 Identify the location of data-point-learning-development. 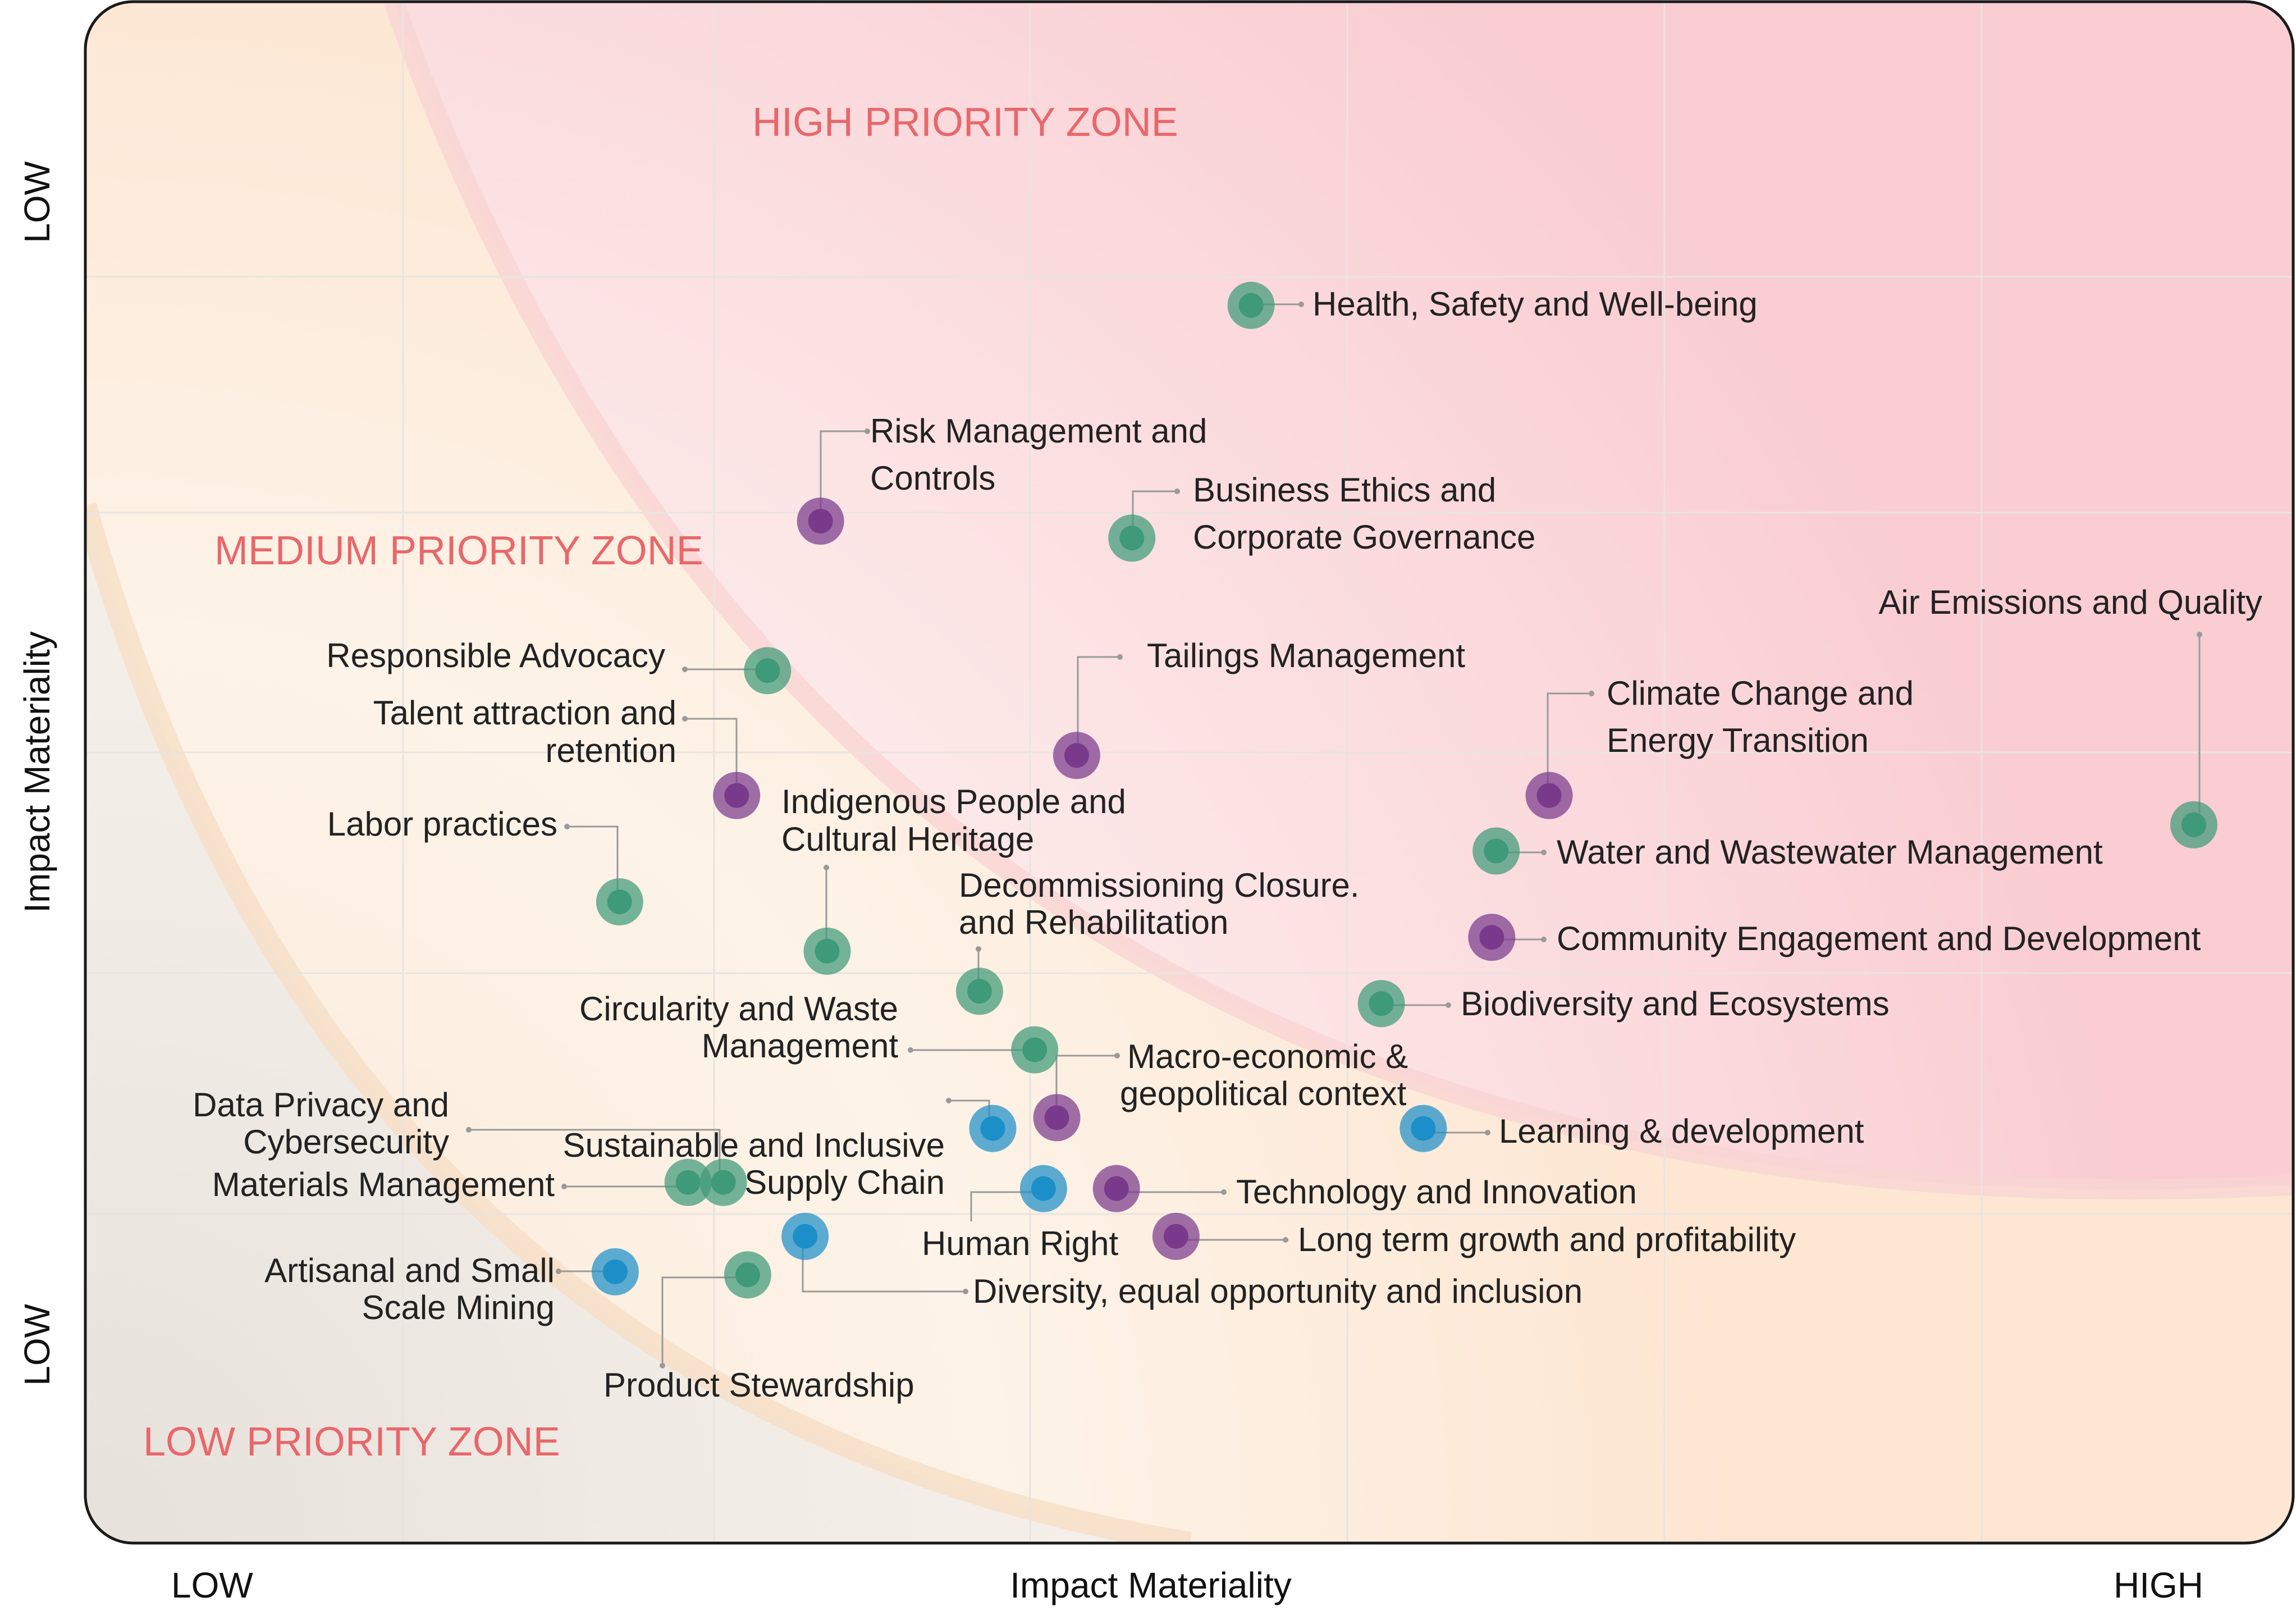
(1423, 1128).